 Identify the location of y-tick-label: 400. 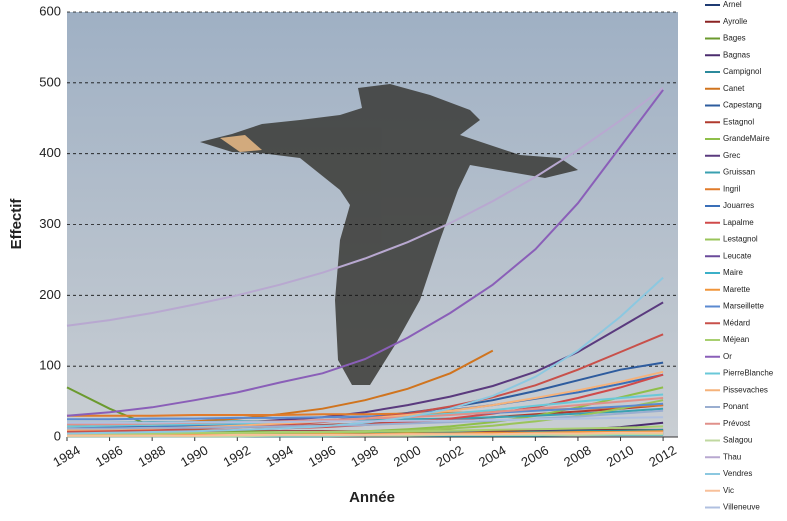
(50, 152).